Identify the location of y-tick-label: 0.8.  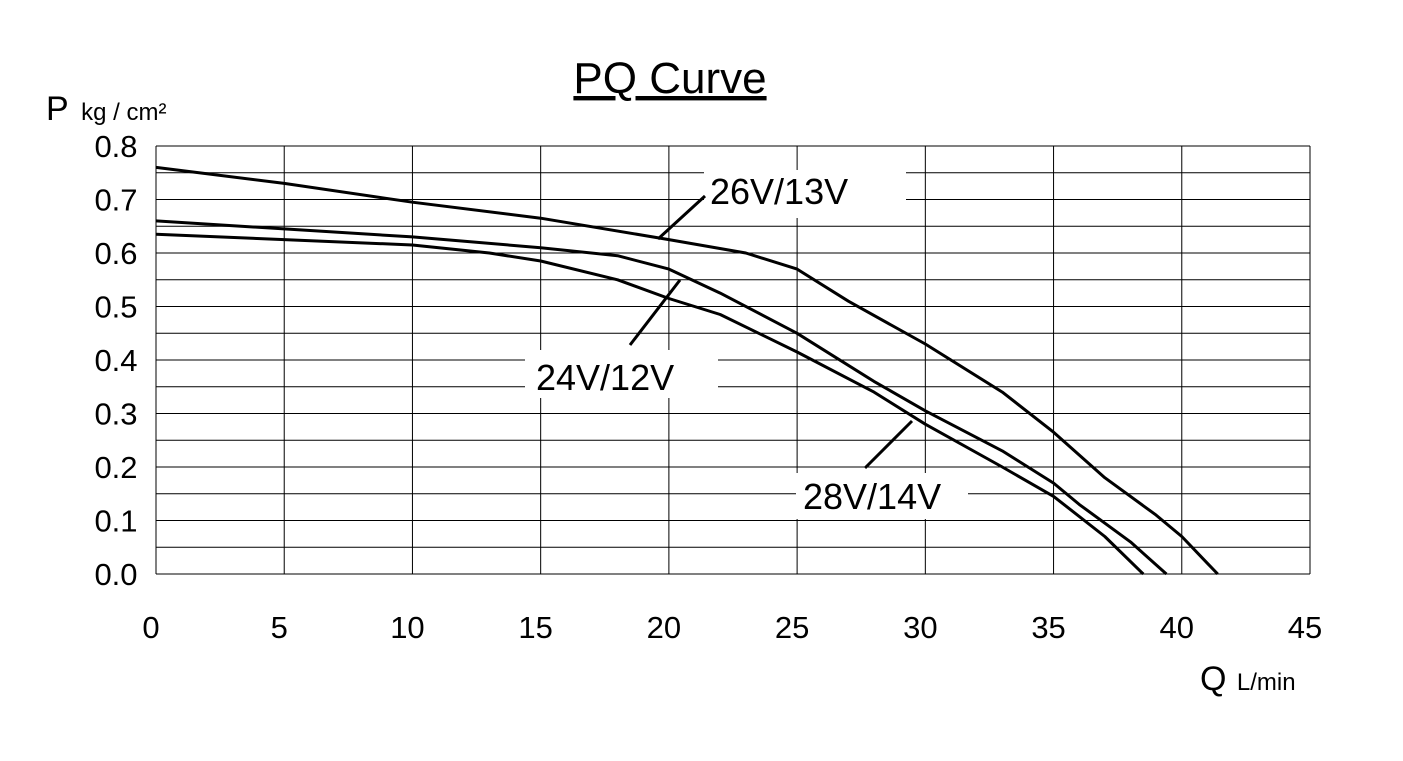
(115, 146).